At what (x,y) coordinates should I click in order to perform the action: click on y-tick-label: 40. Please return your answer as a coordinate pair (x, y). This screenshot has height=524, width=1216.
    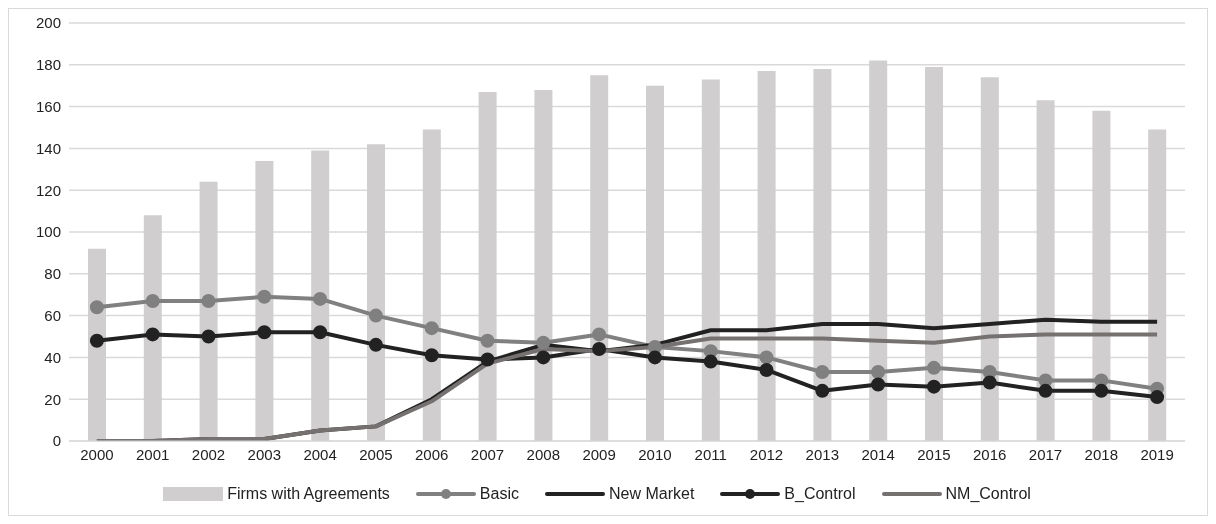
    Looking at the image, I should click on (52, 357).